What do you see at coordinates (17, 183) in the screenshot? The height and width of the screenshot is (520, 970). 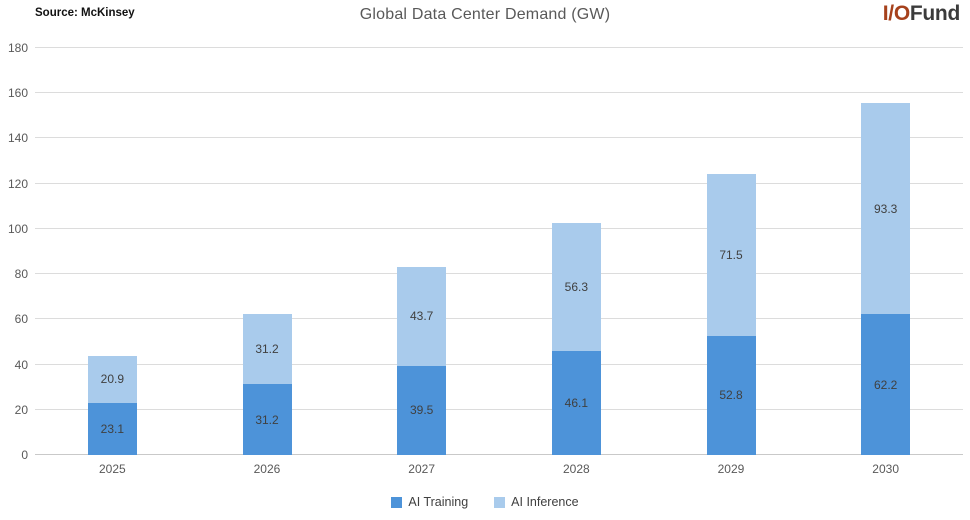 I see `y-tick-label: 120` at bounding box center [17, 183].